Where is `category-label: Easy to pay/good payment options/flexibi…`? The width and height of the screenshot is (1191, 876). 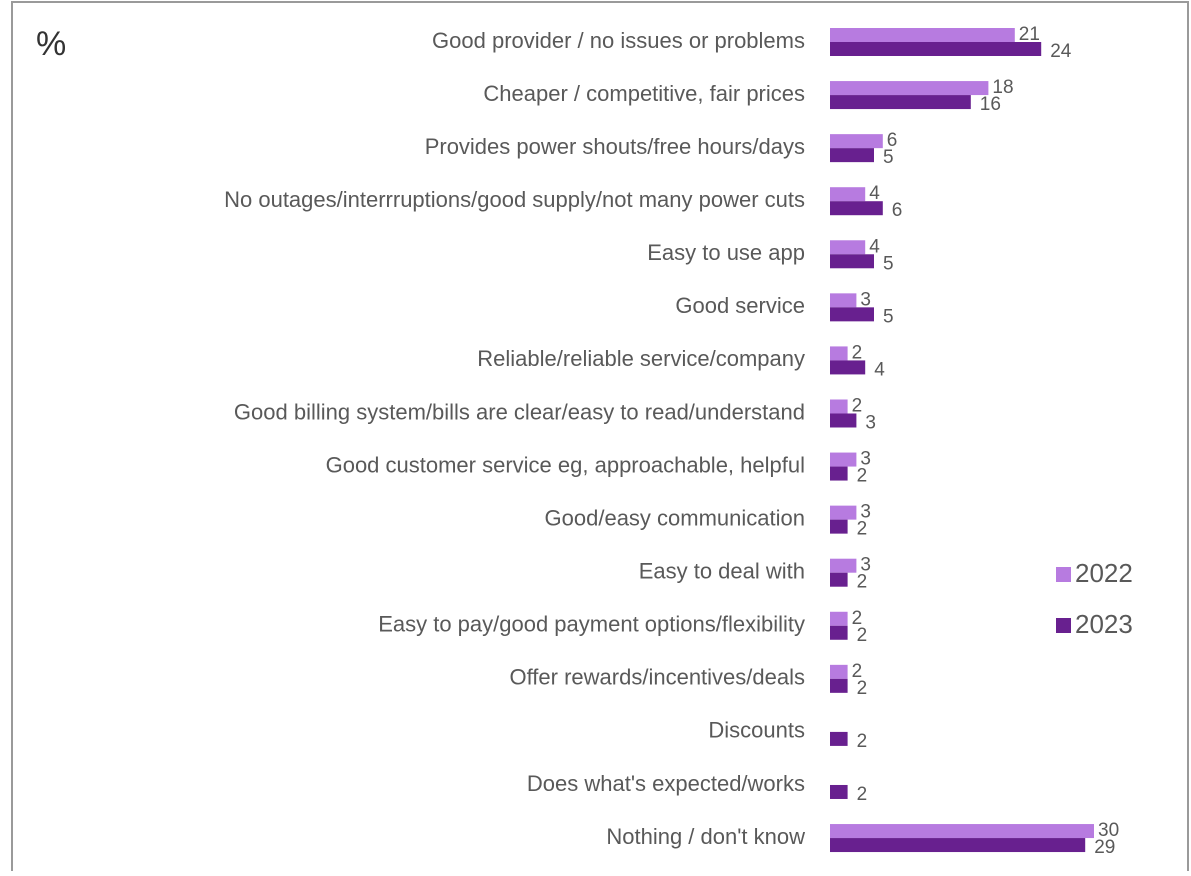 category-label: Easy to pay/good payment options/flexibi… is located at coordinates (591, 624).